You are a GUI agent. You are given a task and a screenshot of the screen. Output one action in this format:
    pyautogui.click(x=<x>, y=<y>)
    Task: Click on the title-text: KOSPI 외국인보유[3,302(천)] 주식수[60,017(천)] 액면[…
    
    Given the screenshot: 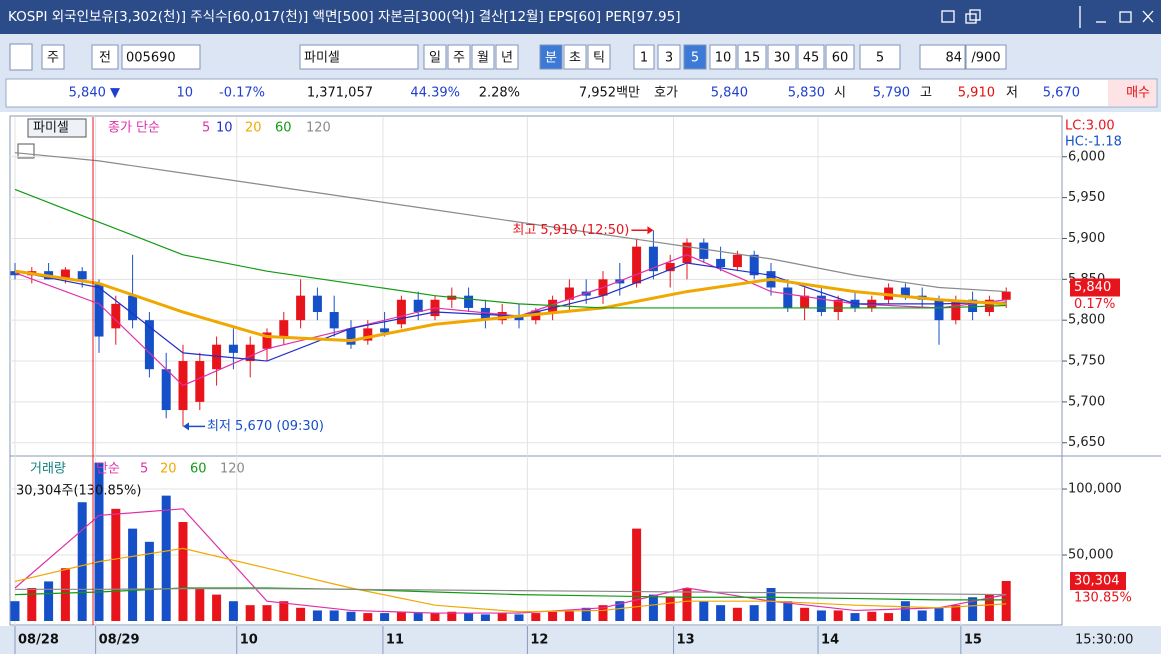 What is the action you would take?
    pyautogui.click(x=344, y=17)
    